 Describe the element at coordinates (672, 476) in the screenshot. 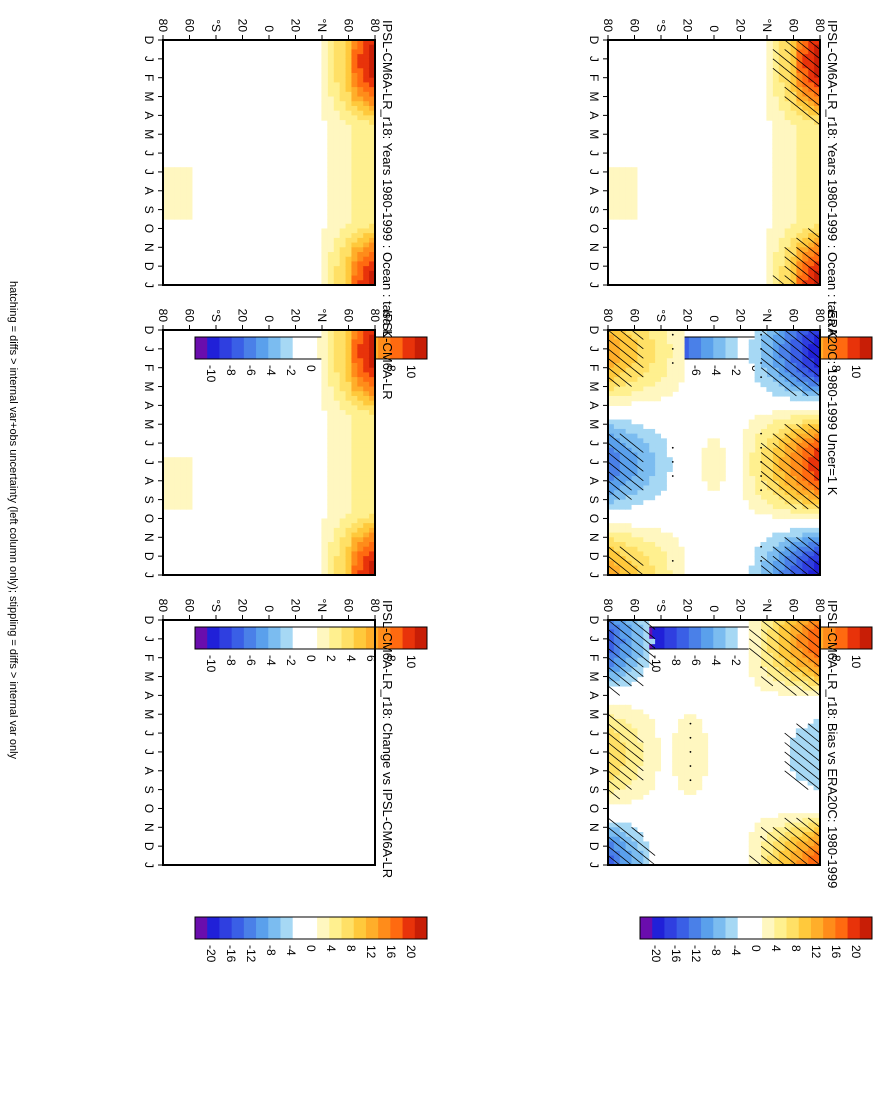

I see `stipple-dot` at that location.